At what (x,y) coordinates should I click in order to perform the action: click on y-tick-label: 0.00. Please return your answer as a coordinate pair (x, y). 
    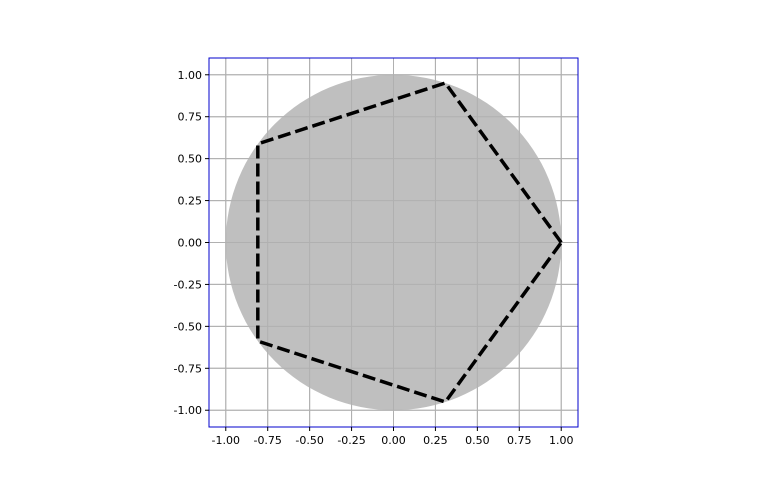
    Looking at the image, I should click on (190, 243).